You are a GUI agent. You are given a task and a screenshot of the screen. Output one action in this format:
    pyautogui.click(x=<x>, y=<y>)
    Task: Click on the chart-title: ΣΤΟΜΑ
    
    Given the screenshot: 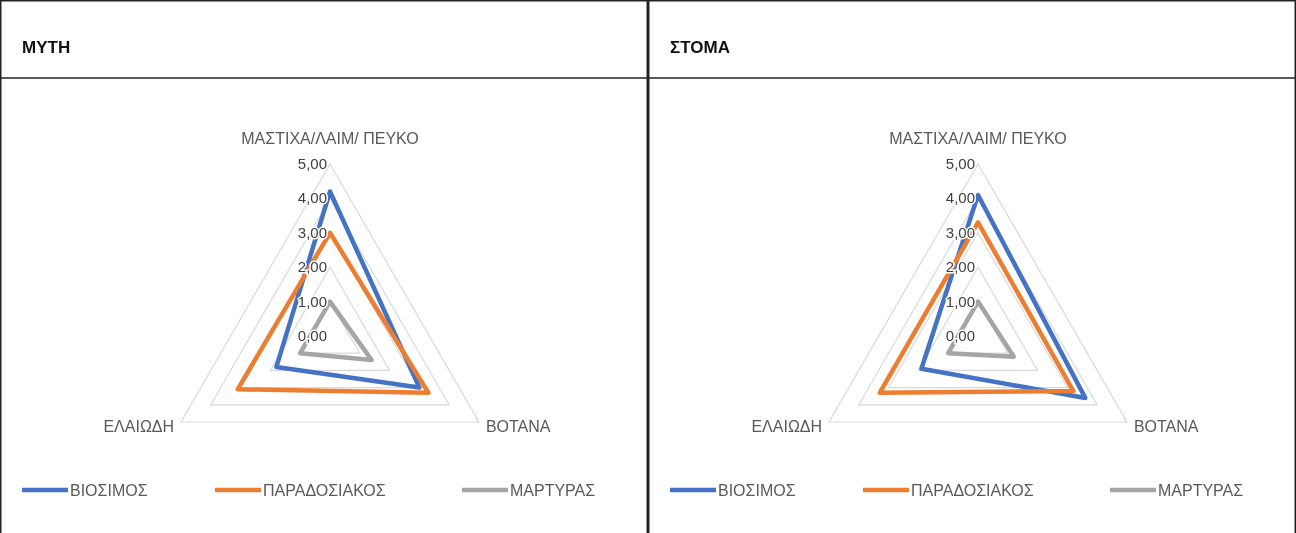 What is the action you would take?
    pyautogui.click(x=700, y=47)
    